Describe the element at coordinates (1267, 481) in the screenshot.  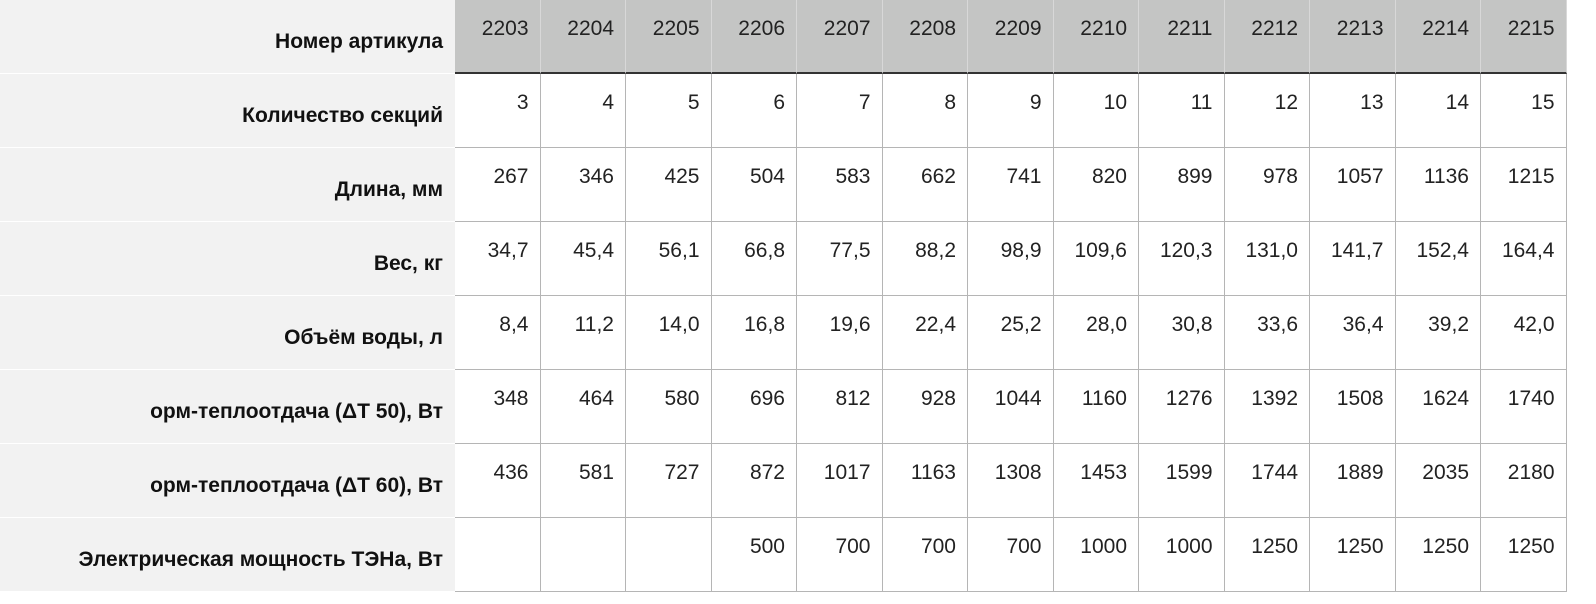
I see `cell: 1744` at that location.